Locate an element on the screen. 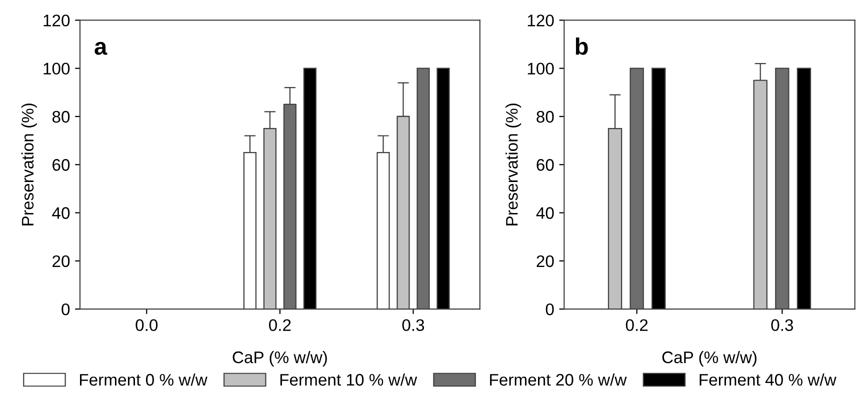 This screenshot has width=860, height=404. text: b is located at coordinates (582, 46).